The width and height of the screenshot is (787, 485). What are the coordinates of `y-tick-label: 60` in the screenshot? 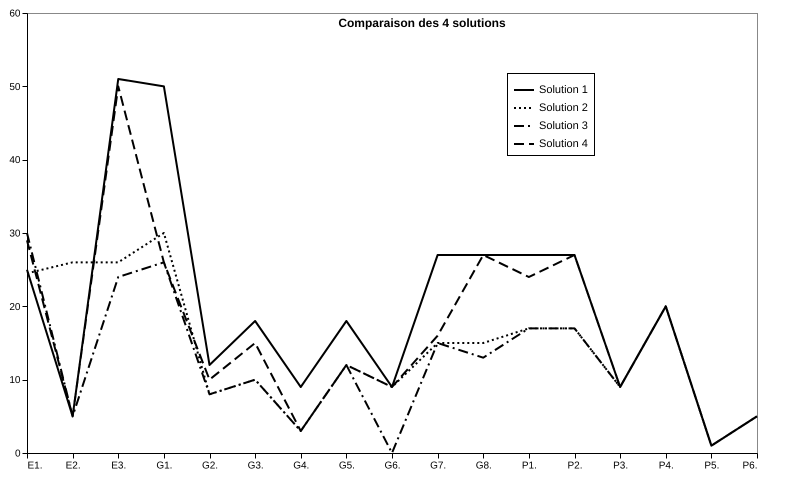 It's located at (15, 14).